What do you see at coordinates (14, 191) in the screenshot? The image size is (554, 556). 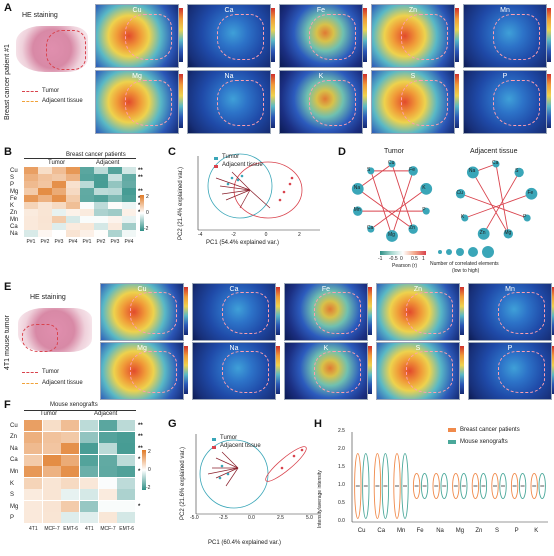 I see `heatmap-row-label: Mg` at bounding box center [14, 191].